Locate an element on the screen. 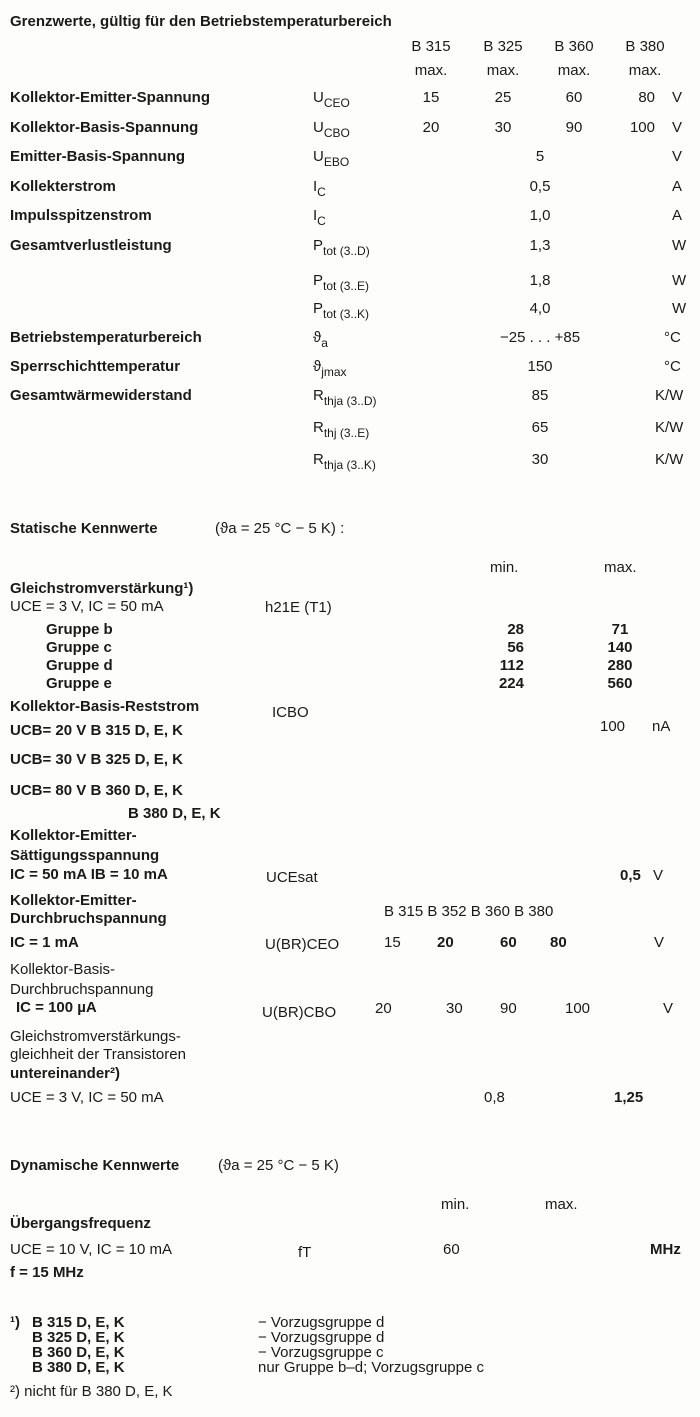 The height and width of the screenshot is (1417, 700). condition: UCB= 80 V B 360 D, E, K is located at coordinates (96, 790).